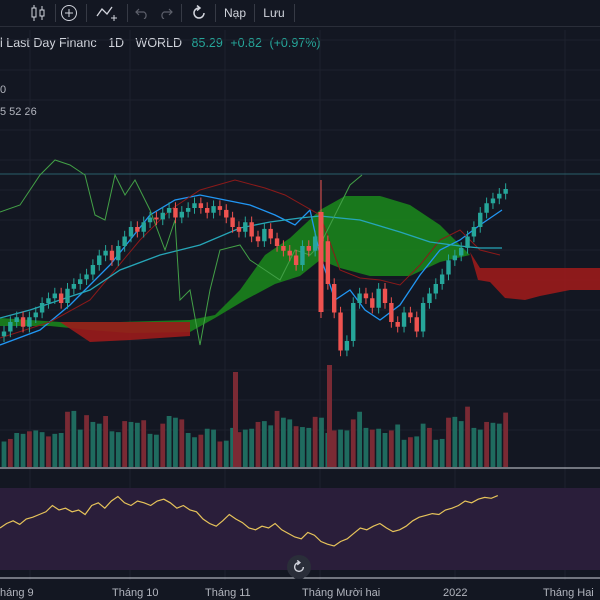  Describe the element at coordinates (166, 13) in the screenshot. I see `redo-icon` at that location.